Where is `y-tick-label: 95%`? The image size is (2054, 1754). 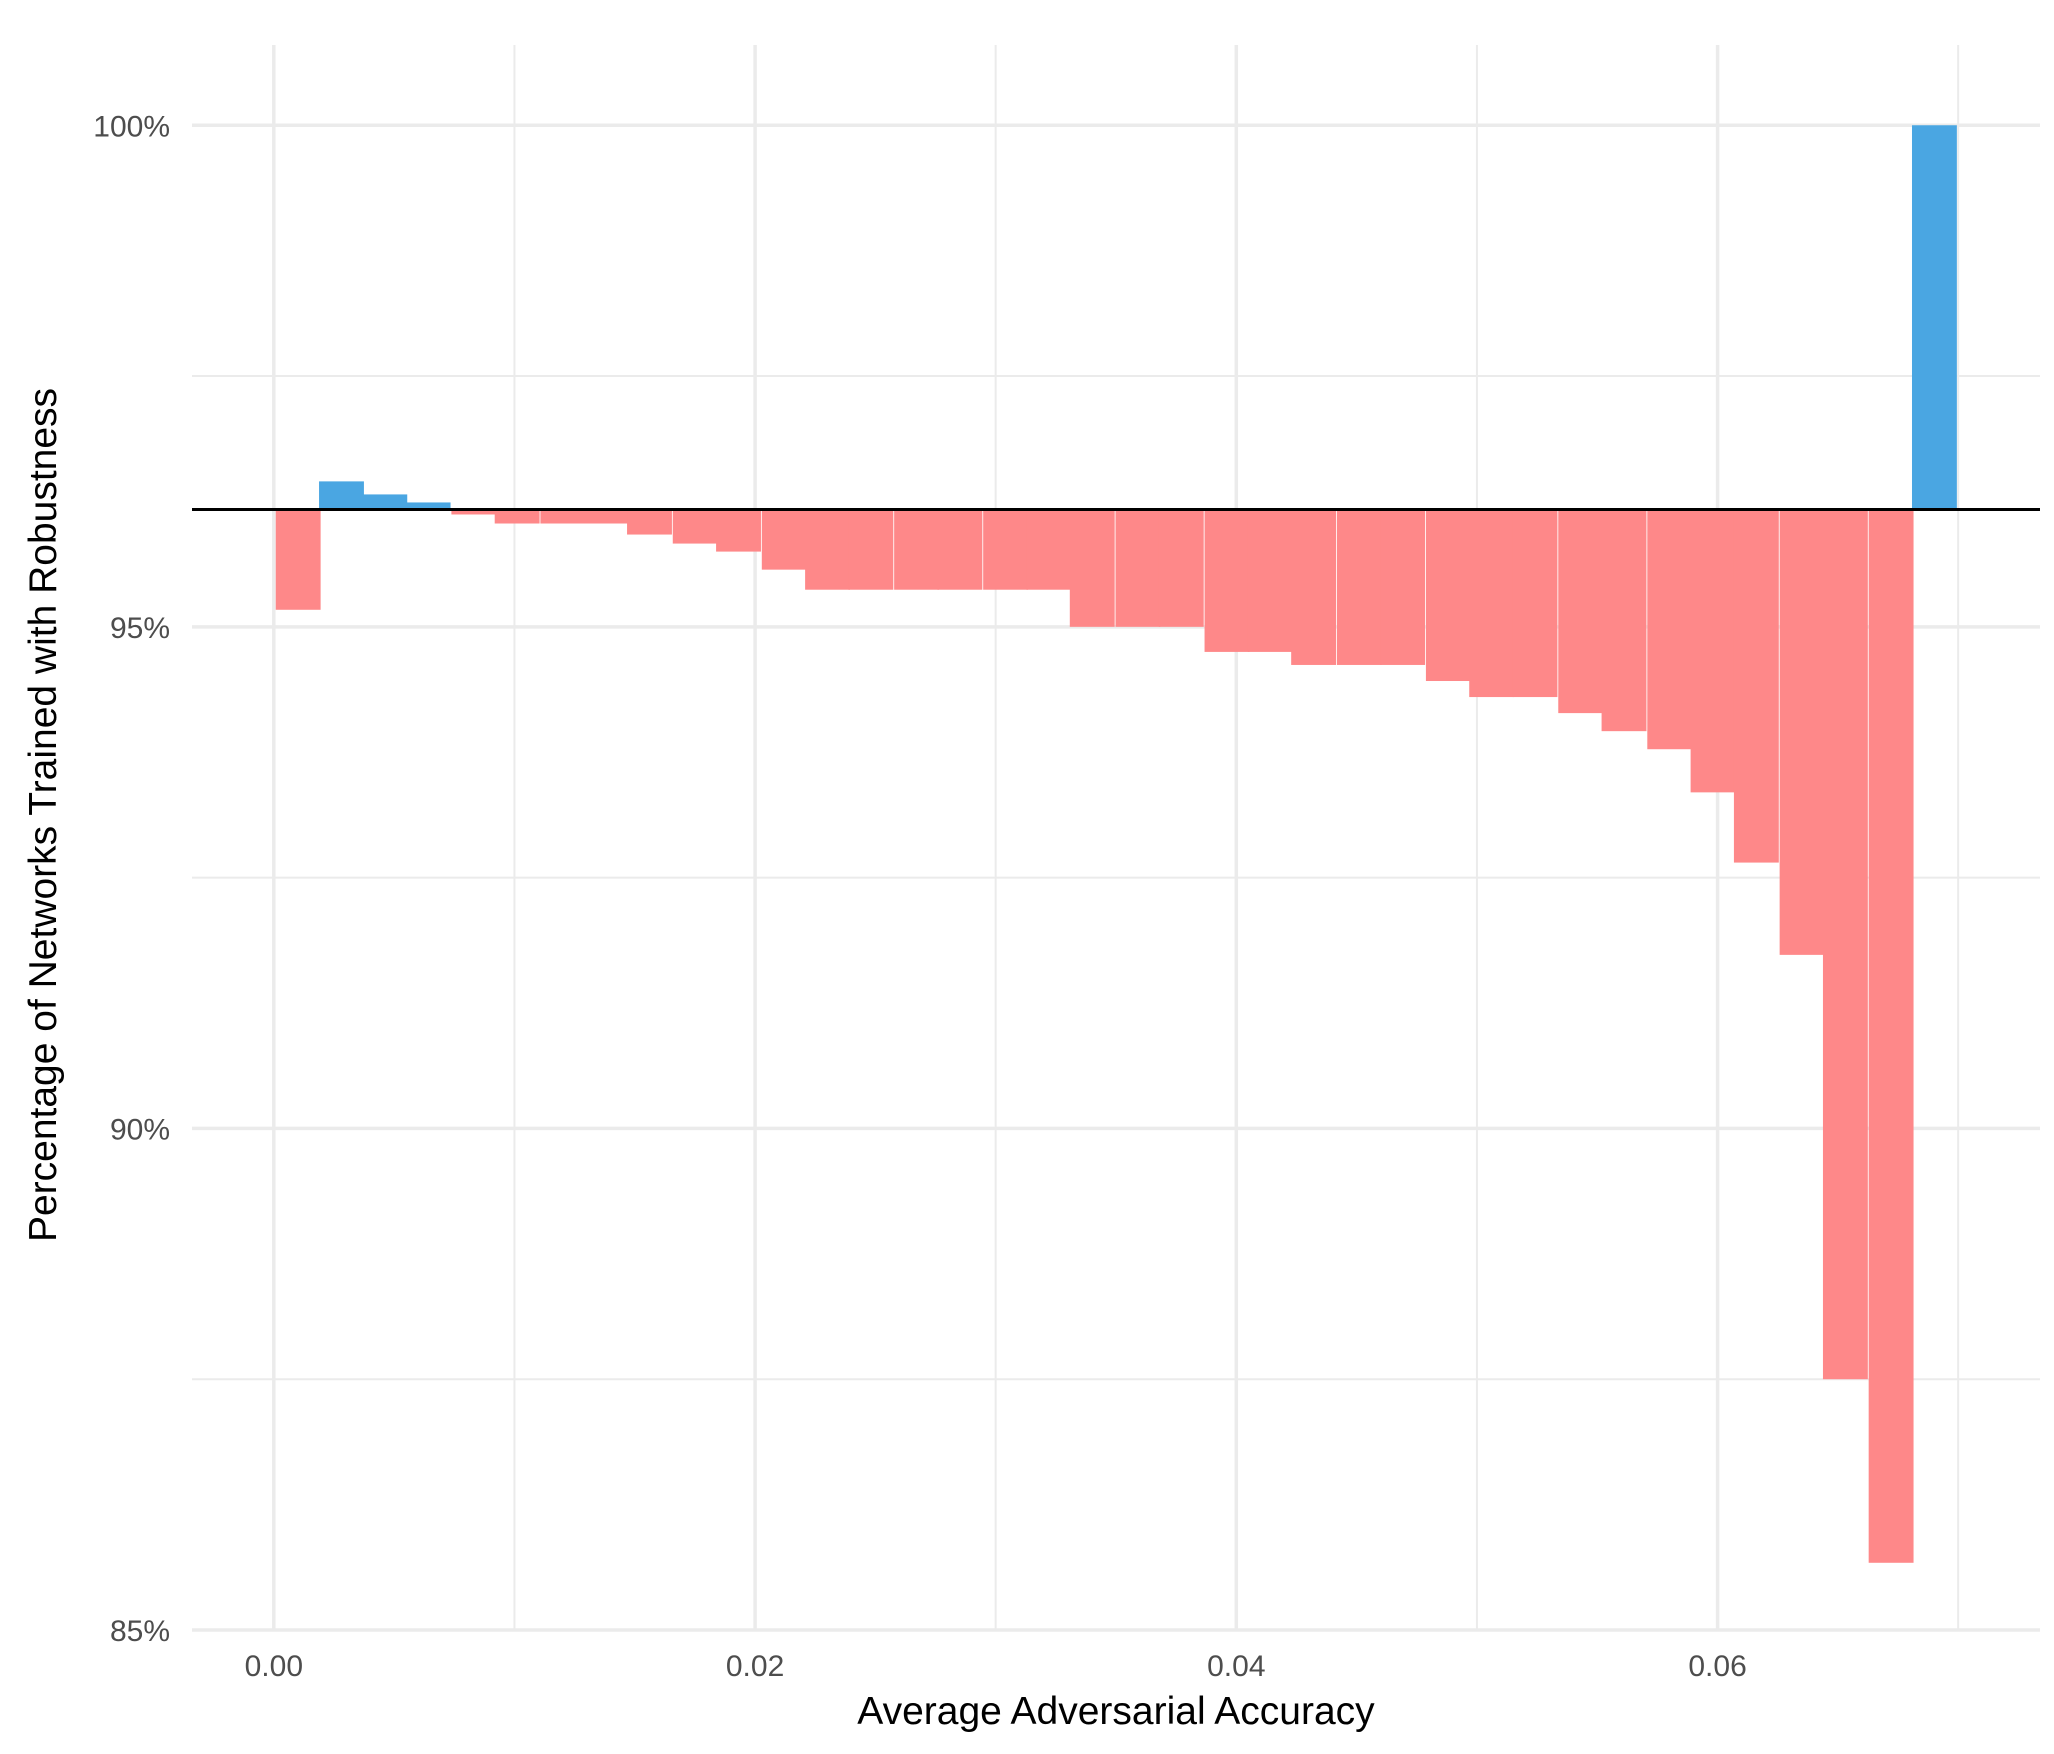 y-tick-label: 95% is located at coordinates (140, 628).